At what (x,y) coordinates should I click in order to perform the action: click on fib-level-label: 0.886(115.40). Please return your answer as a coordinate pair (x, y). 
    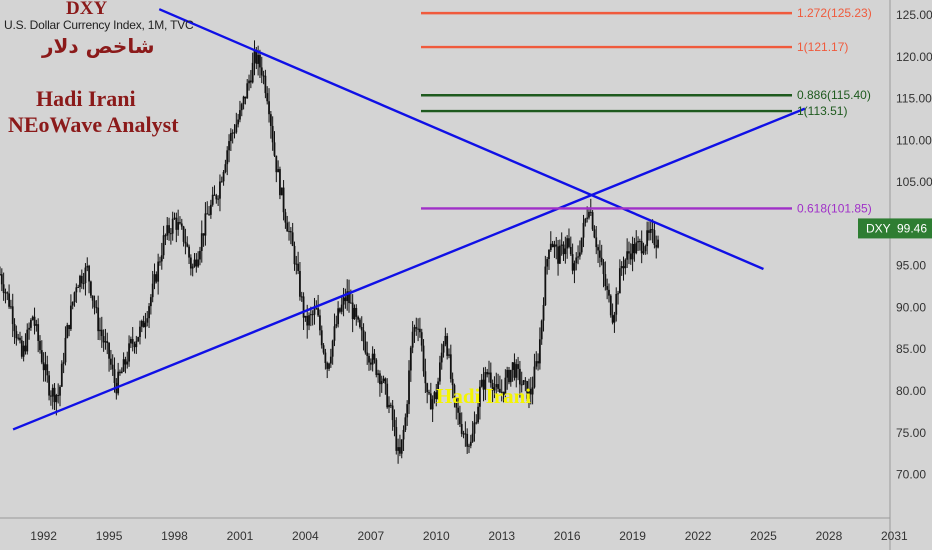
    Looking at the image, I should click on (834, 95).